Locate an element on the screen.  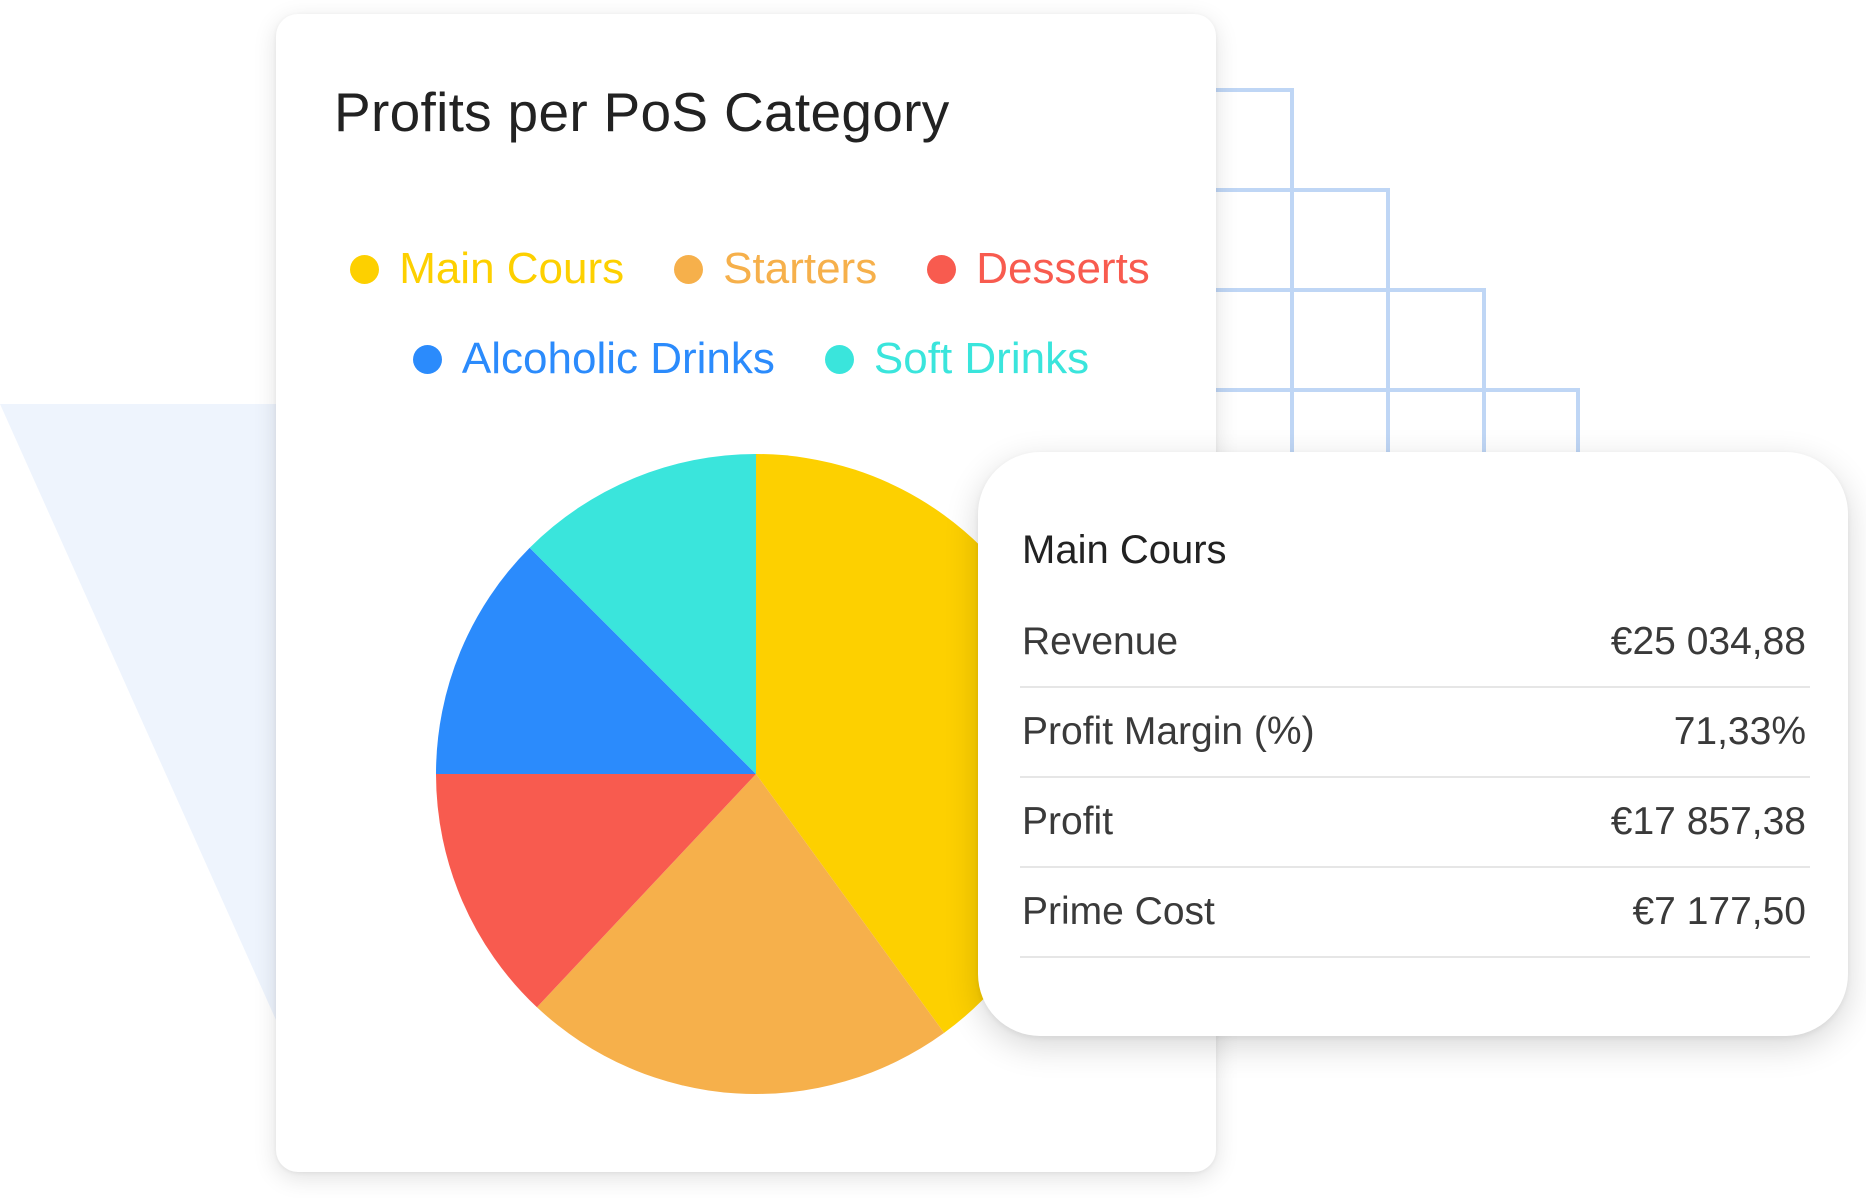
tooltip-row-revenue: Revenue €25 034,88 is located at coordinates (1415, 643).